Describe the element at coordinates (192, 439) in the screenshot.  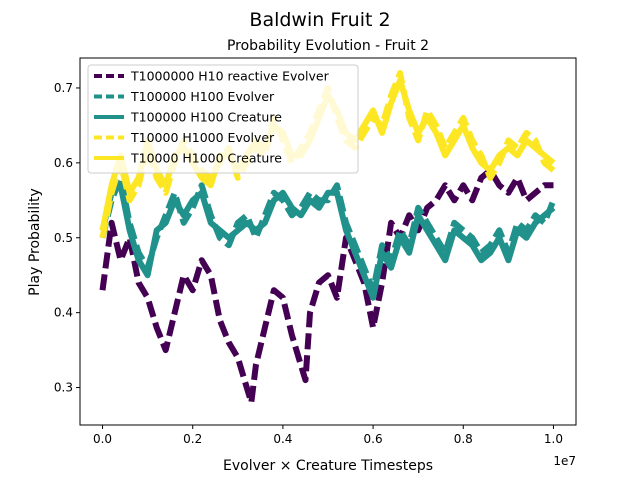
I see `x-tick-label: 0.2` at that location.